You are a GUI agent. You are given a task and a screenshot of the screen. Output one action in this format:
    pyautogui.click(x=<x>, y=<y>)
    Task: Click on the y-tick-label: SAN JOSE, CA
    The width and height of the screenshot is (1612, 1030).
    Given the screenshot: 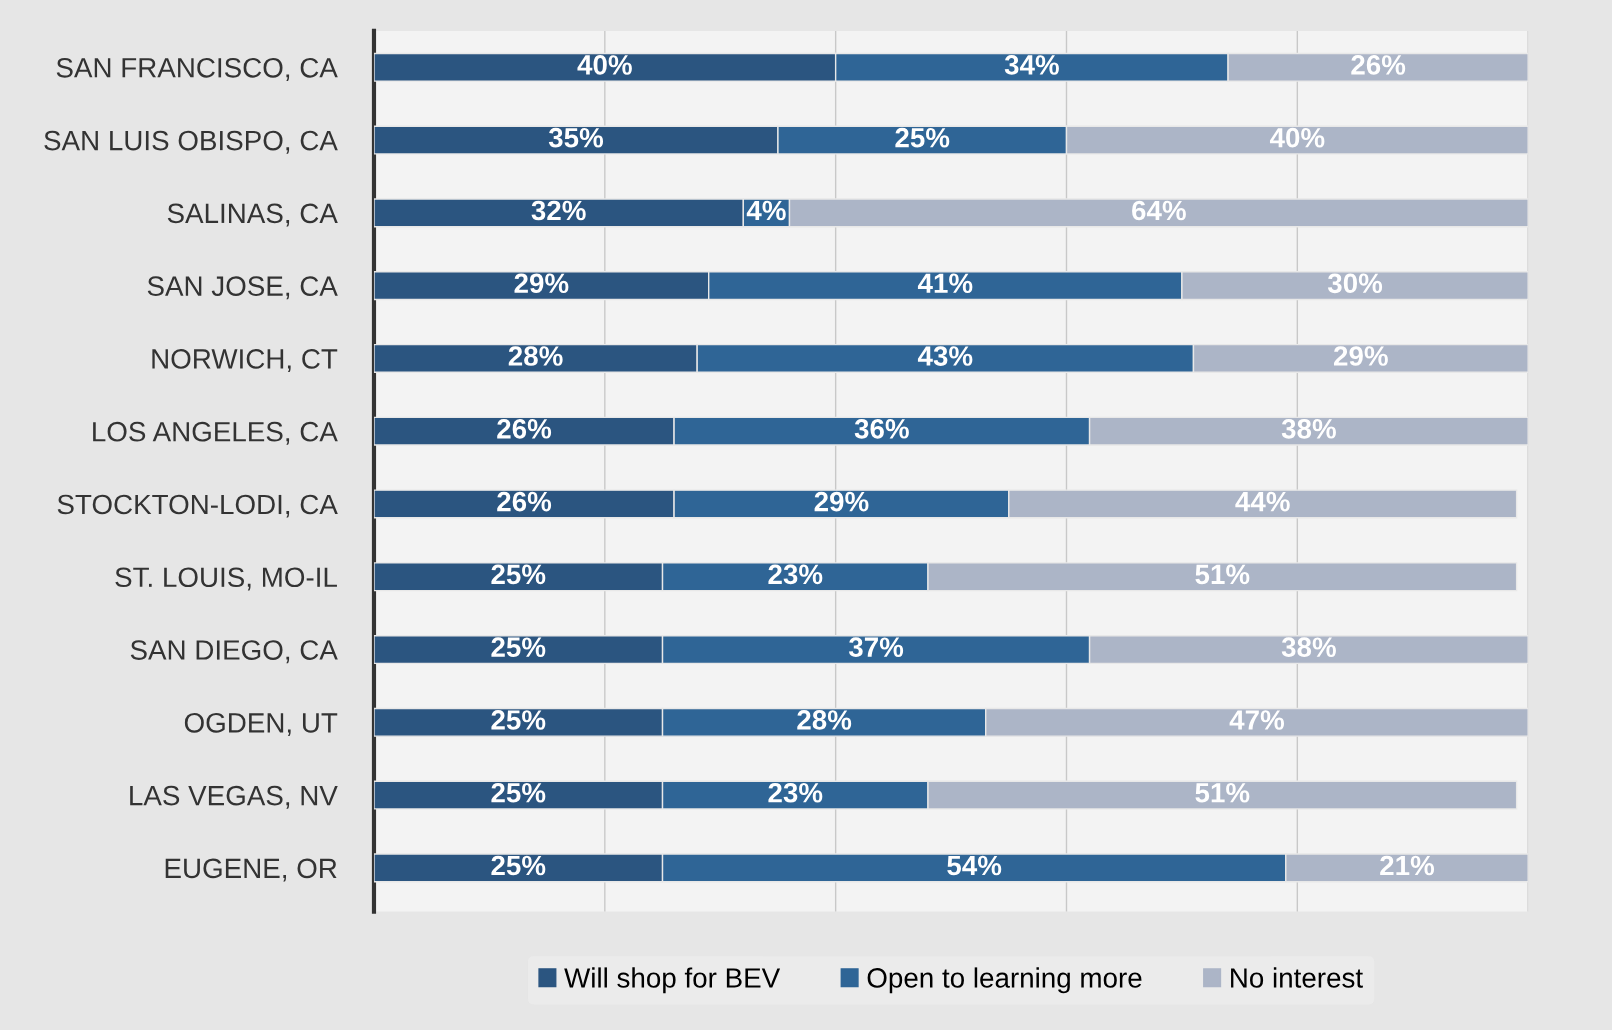 What is the action you would take?
    pyautogui.click(x=242, y=288)
    